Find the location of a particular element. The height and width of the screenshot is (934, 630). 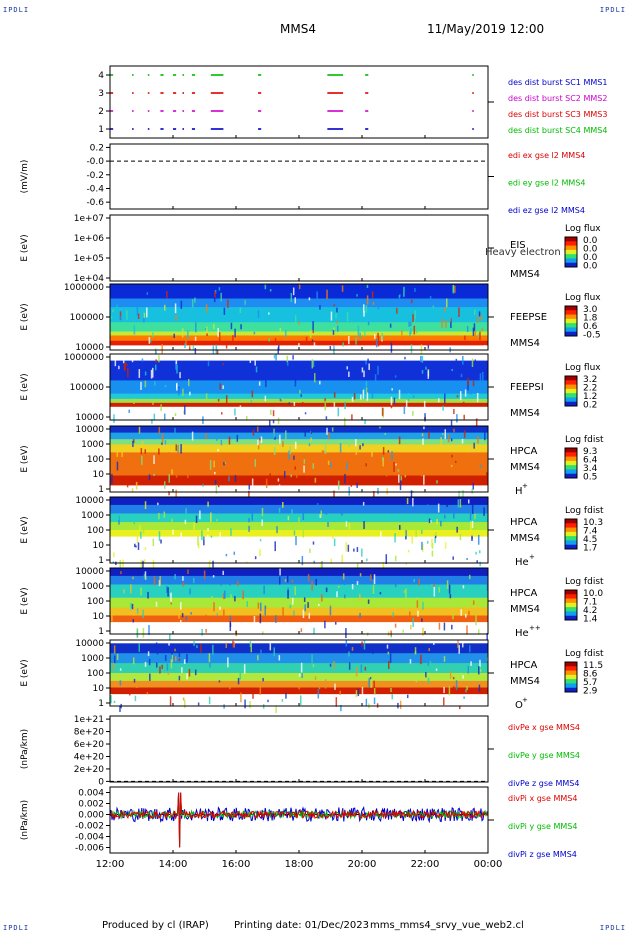

y-tick-label: -0.4 is located at coordinates (95, 189).